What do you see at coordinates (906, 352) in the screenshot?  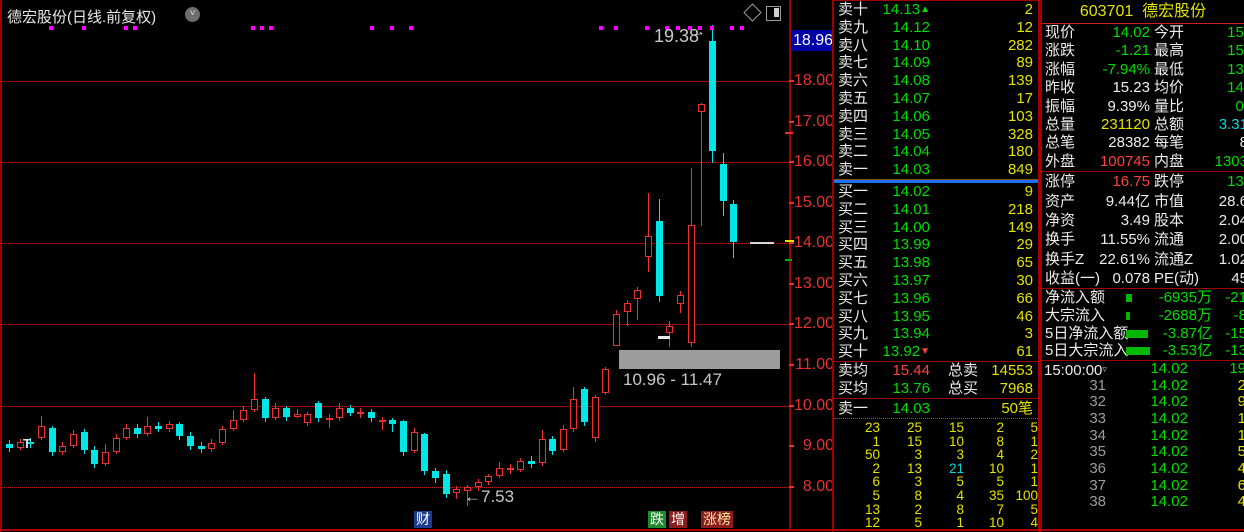 I see `bid-row-price: 13.92▼` at bounding box center [906, 352].